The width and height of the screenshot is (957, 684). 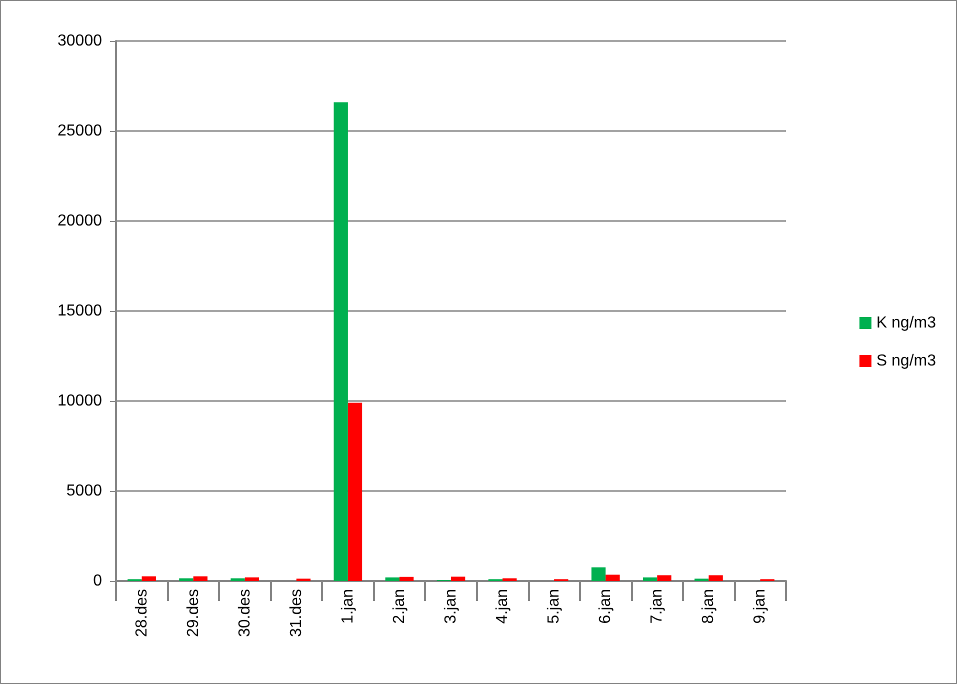 What do you see at coordinates (554, 606) in the screenshot?
I see `x-tick-label: 5.jan` at bounding box center [554, 606].